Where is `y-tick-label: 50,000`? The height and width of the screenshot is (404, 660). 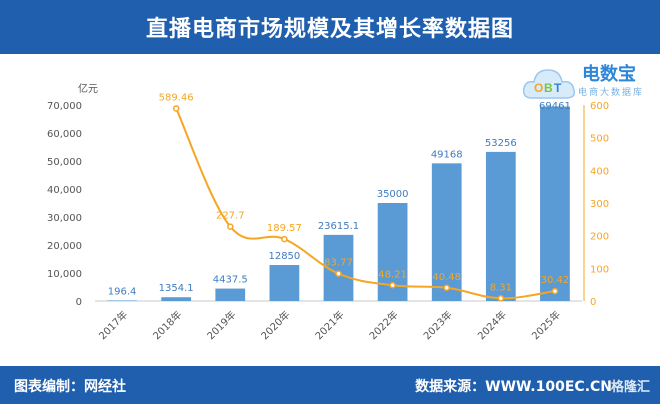 y-tick-label: 50,000 is located at coordinates (64, 162).